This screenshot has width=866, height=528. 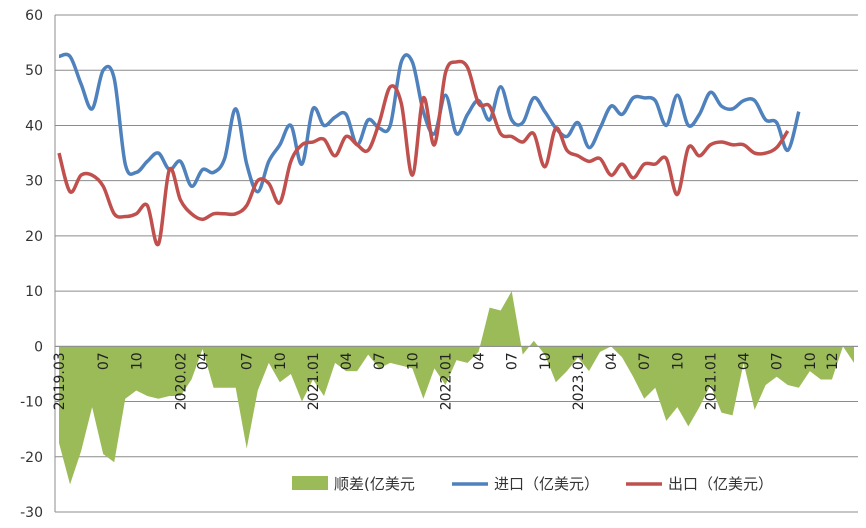 What do you see at coordinates (31, 403) in the screenshot?
I see `y-tick-label: -10` at bounding box center [31, 403].